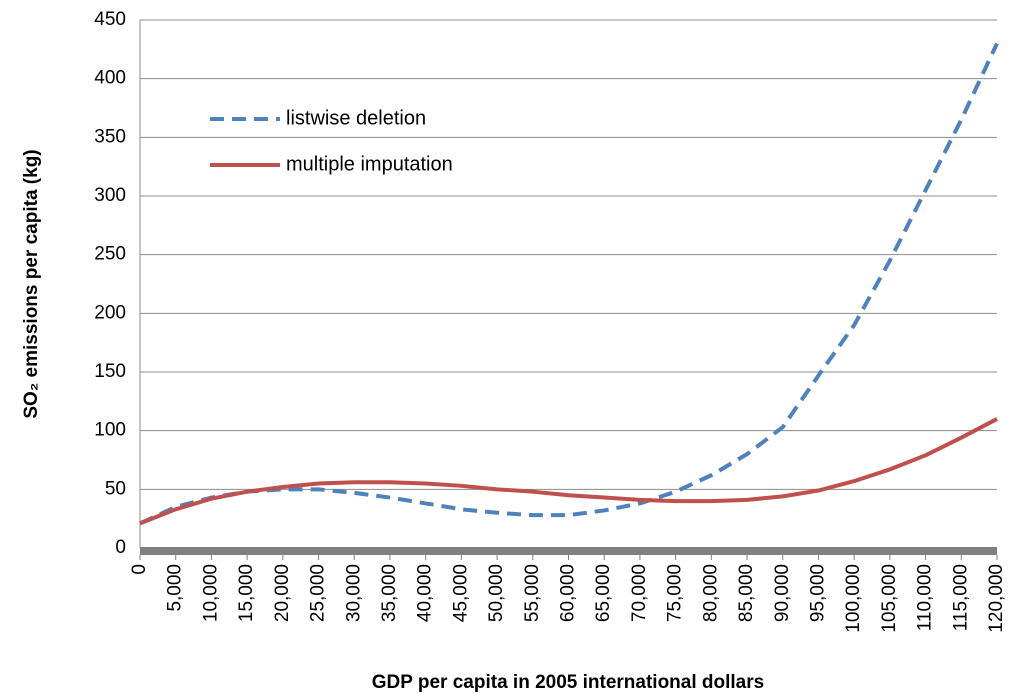 The height and width of the screenshot is (700, 1012). Describe the element at coordinates (210, 593) in the screenshot. I see `x-tick-label: 10,000` at that location.